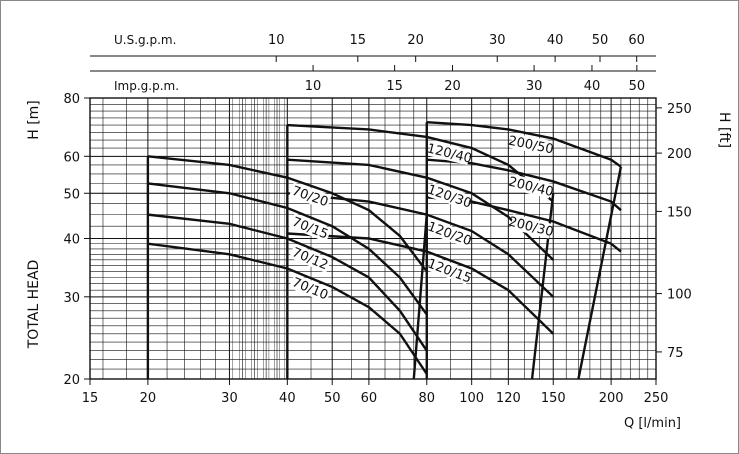  Describe the element at coordinates (71, 99) in the screenshot. I see `y-tick-label-left: 80` at that location.